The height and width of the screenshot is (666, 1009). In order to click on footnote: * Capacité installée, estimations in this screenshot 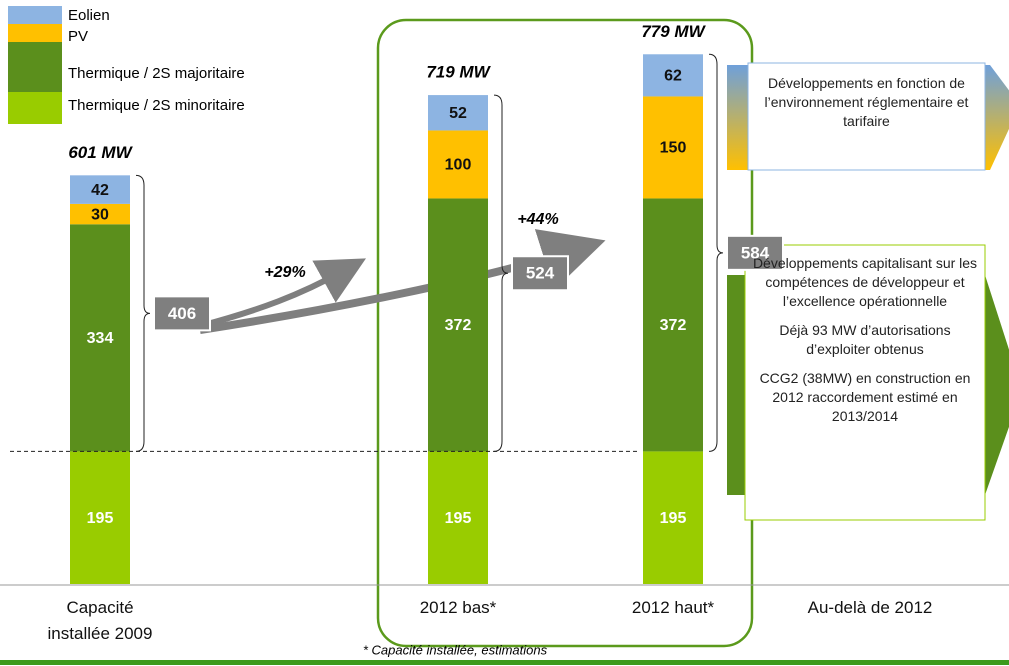, I will do `click(455, 649)`.